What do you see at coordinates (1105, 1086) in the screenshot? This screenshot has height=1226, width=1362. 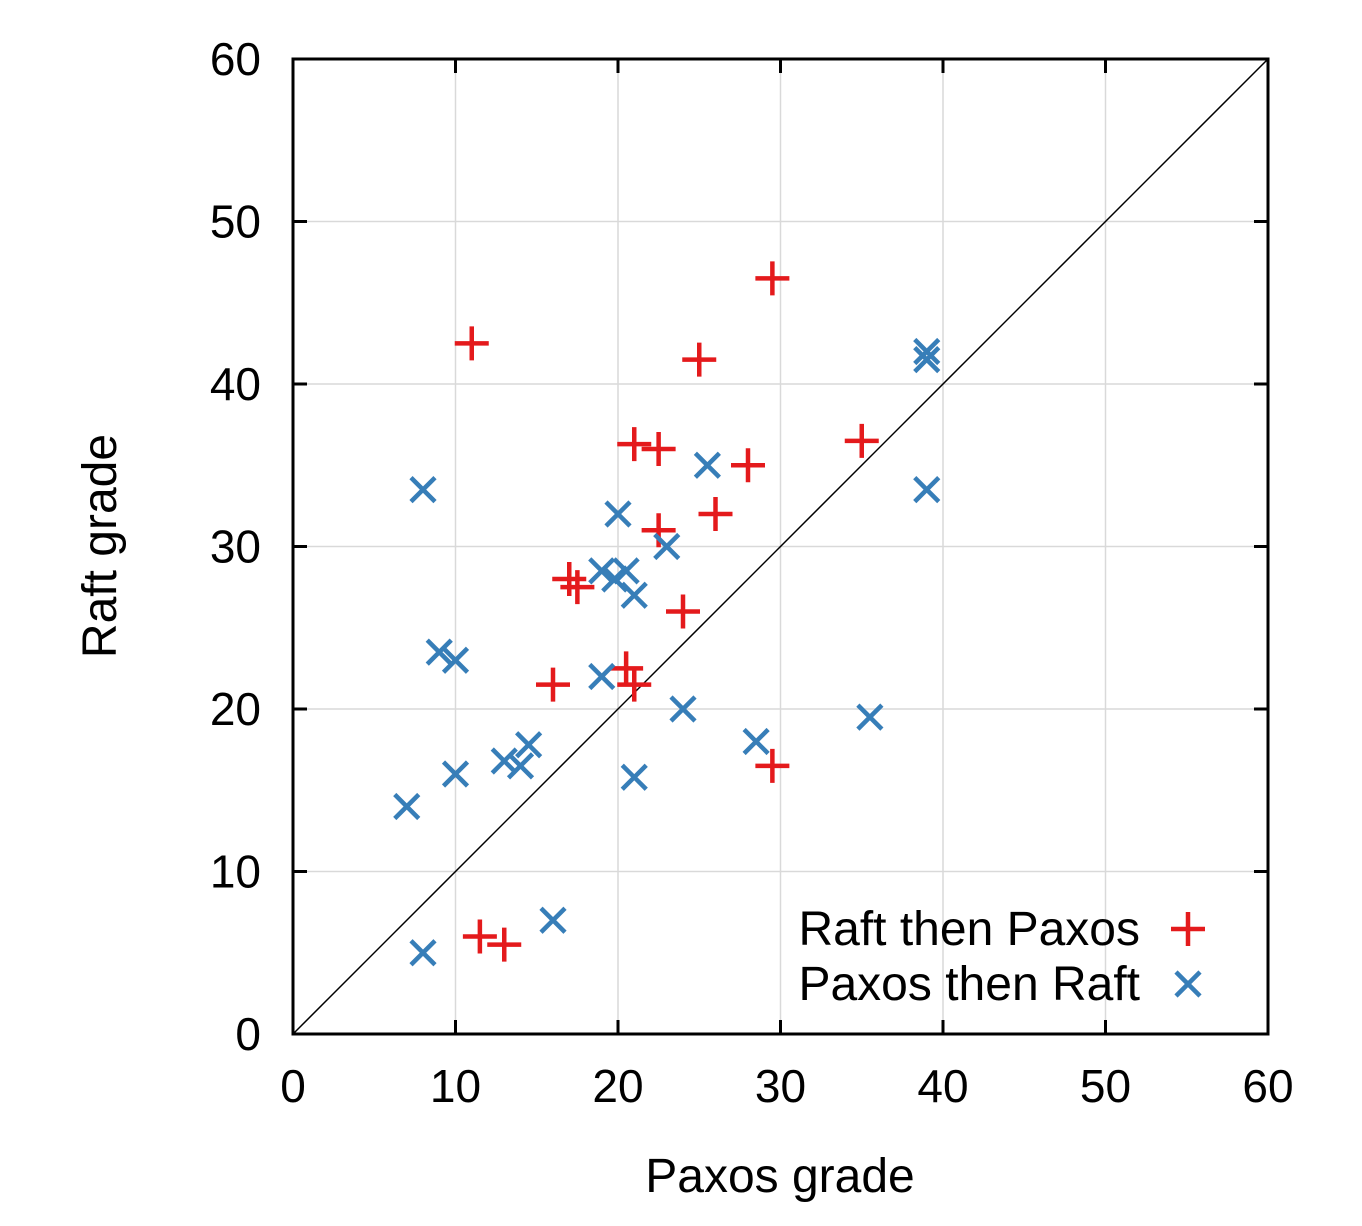 I see `x-tick-label: 50` at bounding box center [1105, 1086].